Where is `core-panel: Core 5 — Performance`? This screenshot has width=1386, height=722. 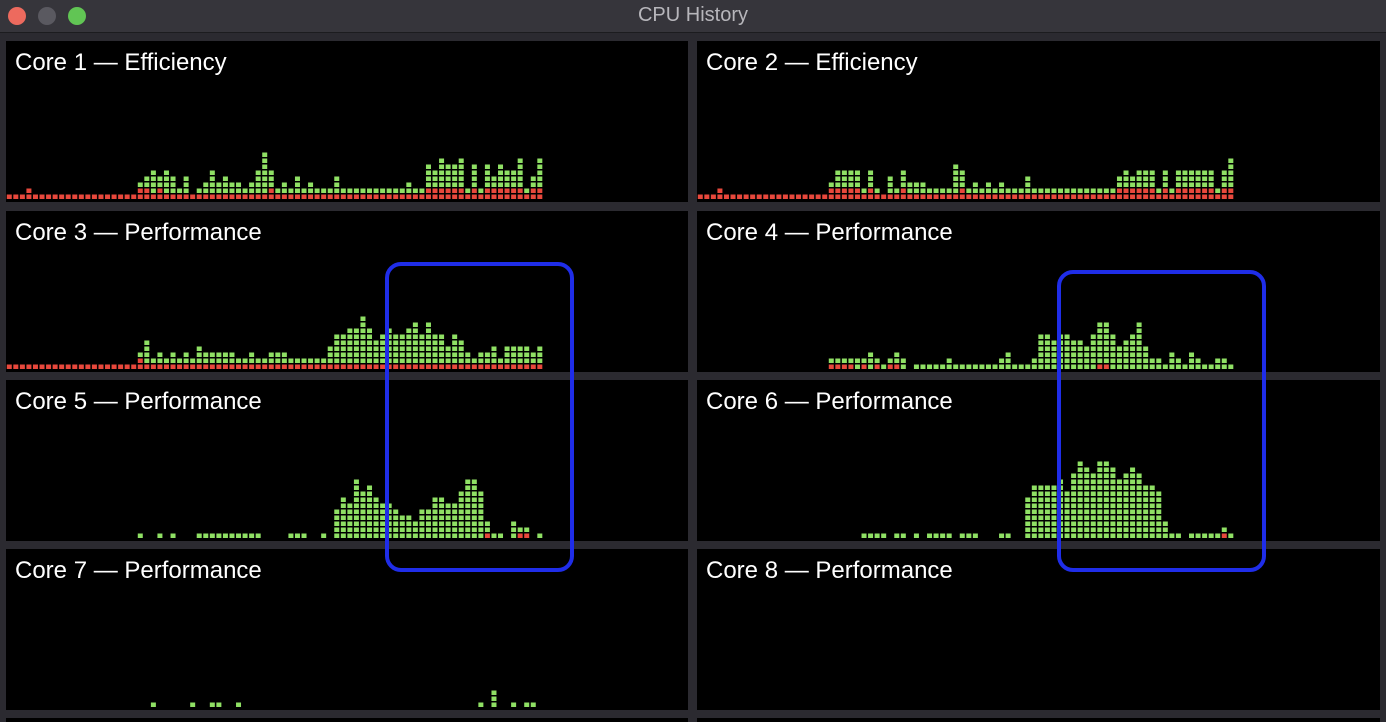
core-panel: Core 5 — Performance is located at coordinates (347, 460).